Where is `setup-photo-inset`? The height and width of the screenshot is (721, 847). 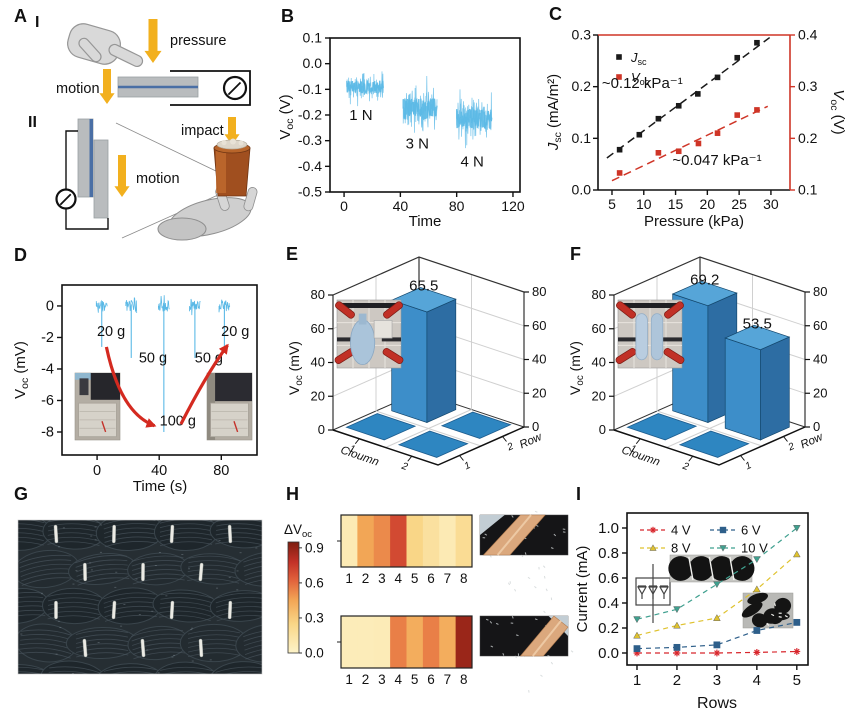 setup-photo-inset is located at coordinates (97, 406).